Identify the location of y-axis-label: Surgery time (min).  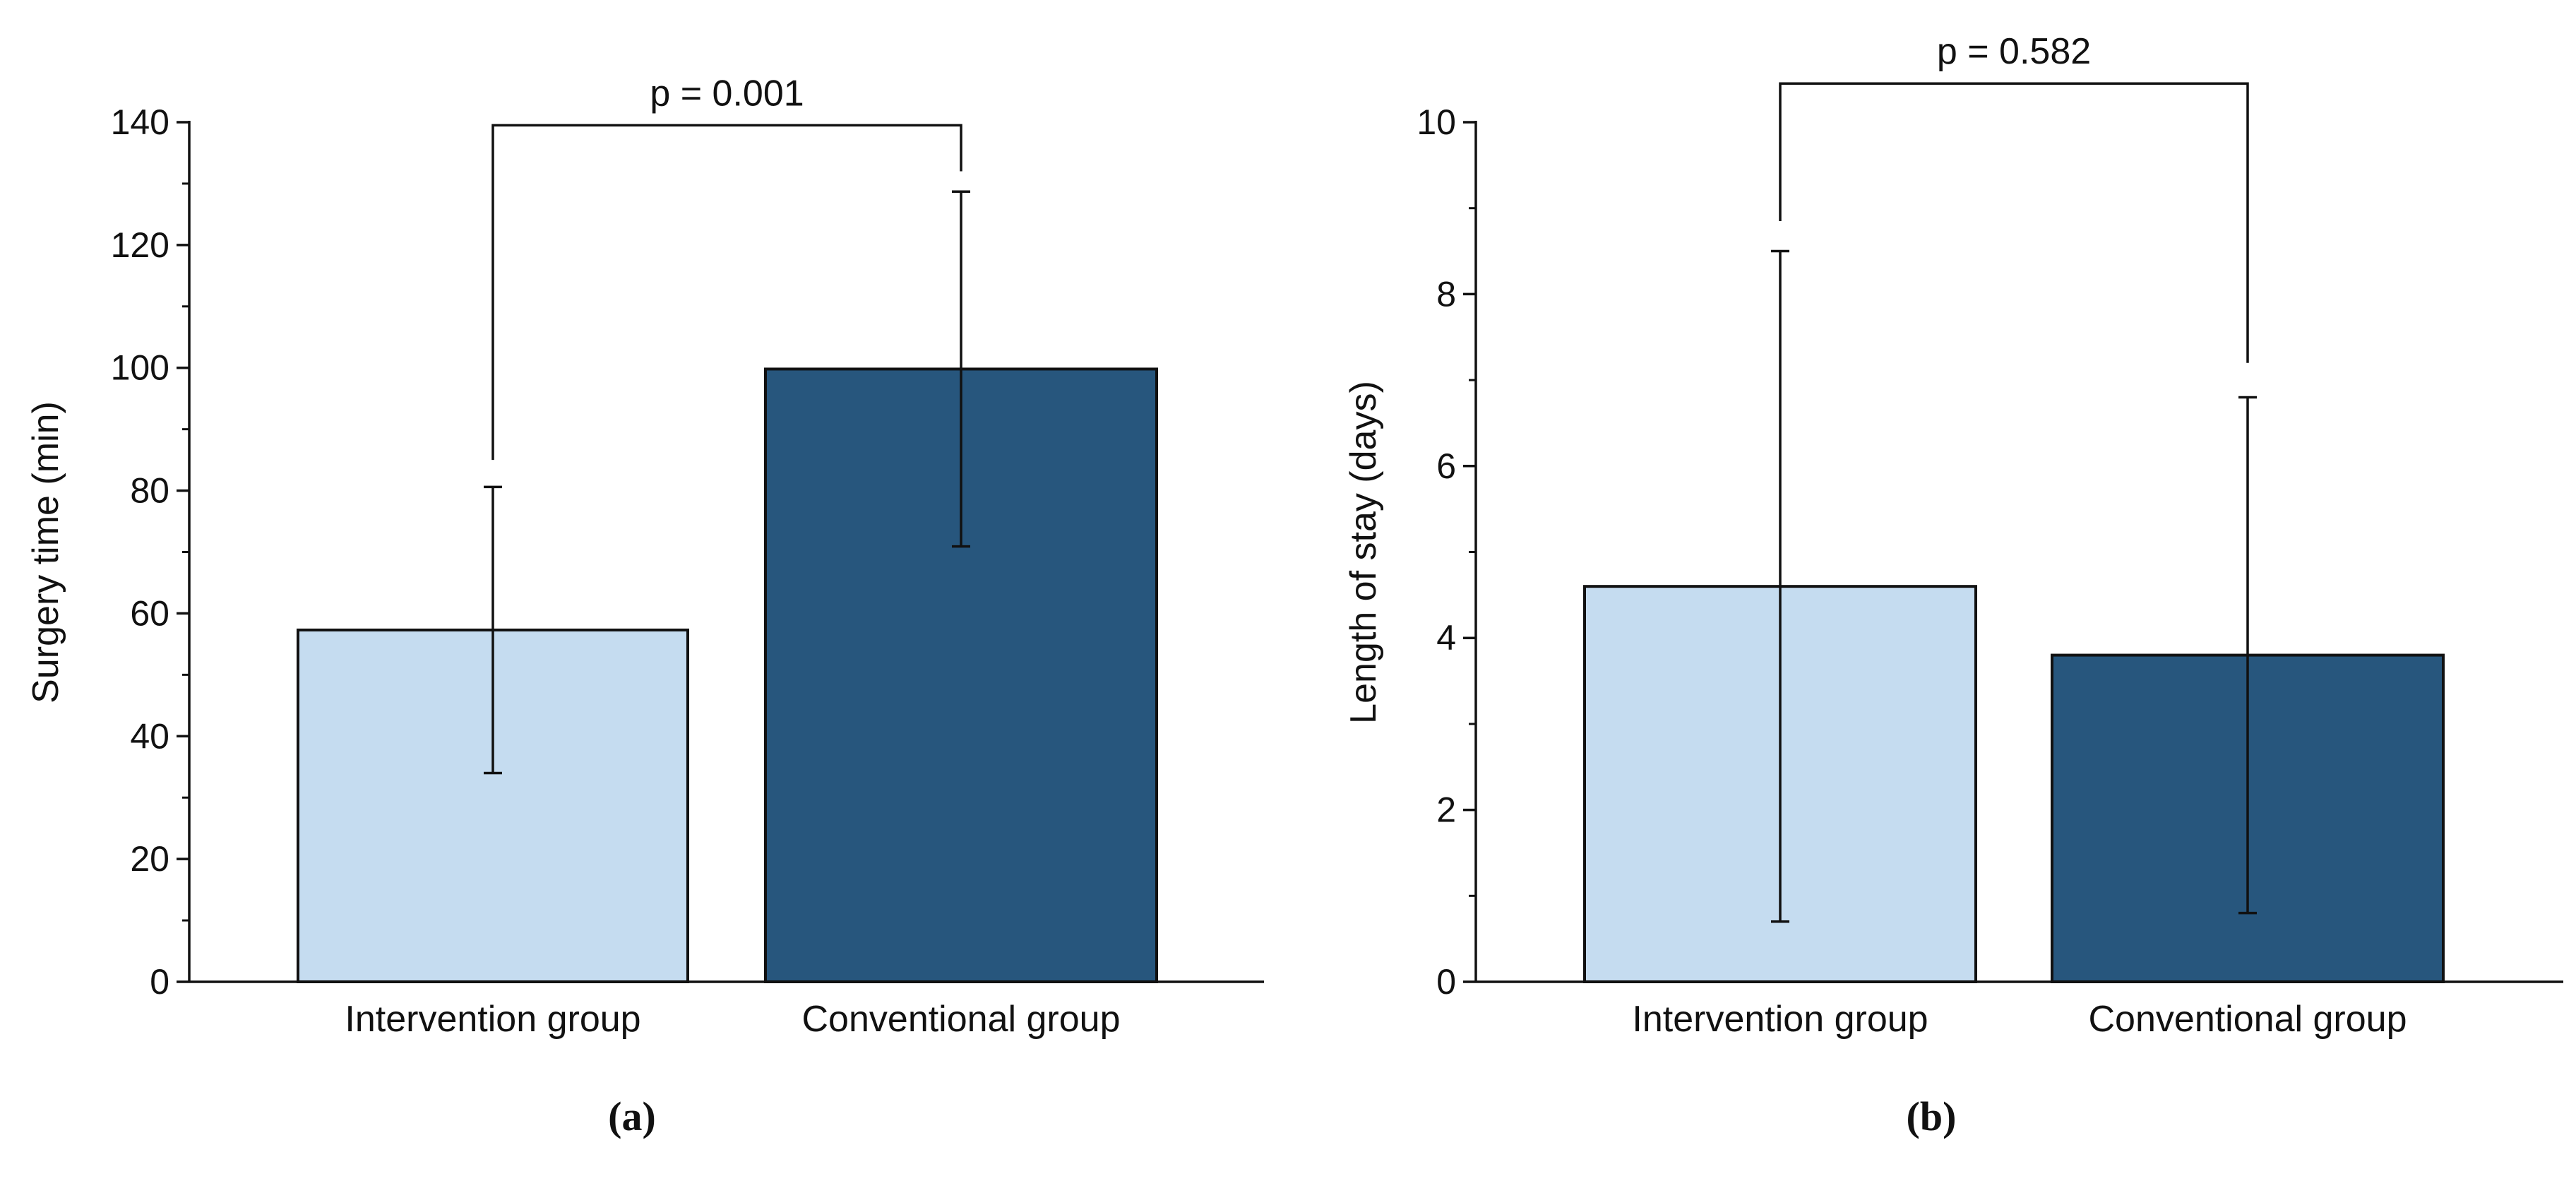
(45, 552).